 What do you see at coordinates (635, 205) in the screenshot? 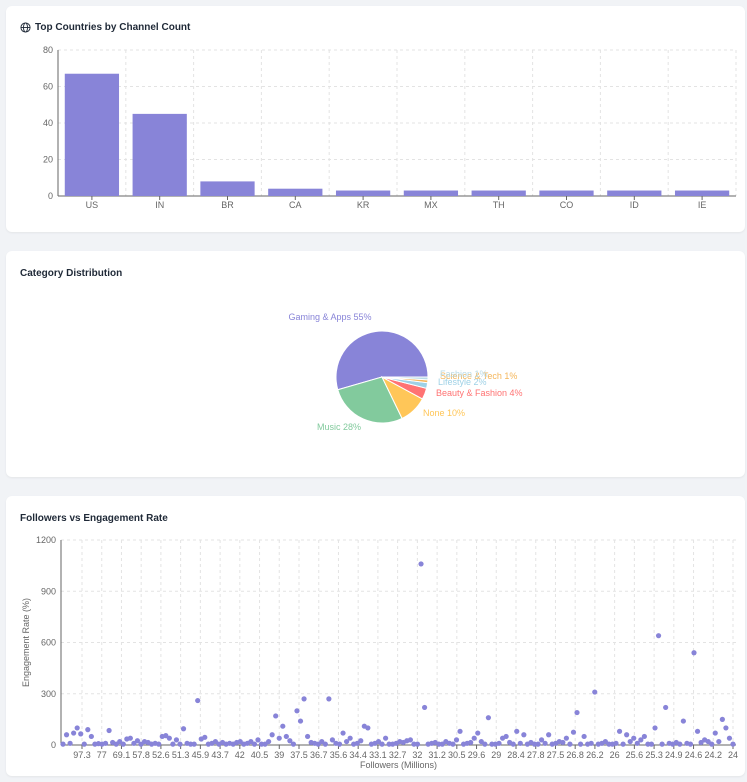
I see `bar-x-tick-label: ID` at bounding box center [635, 205].